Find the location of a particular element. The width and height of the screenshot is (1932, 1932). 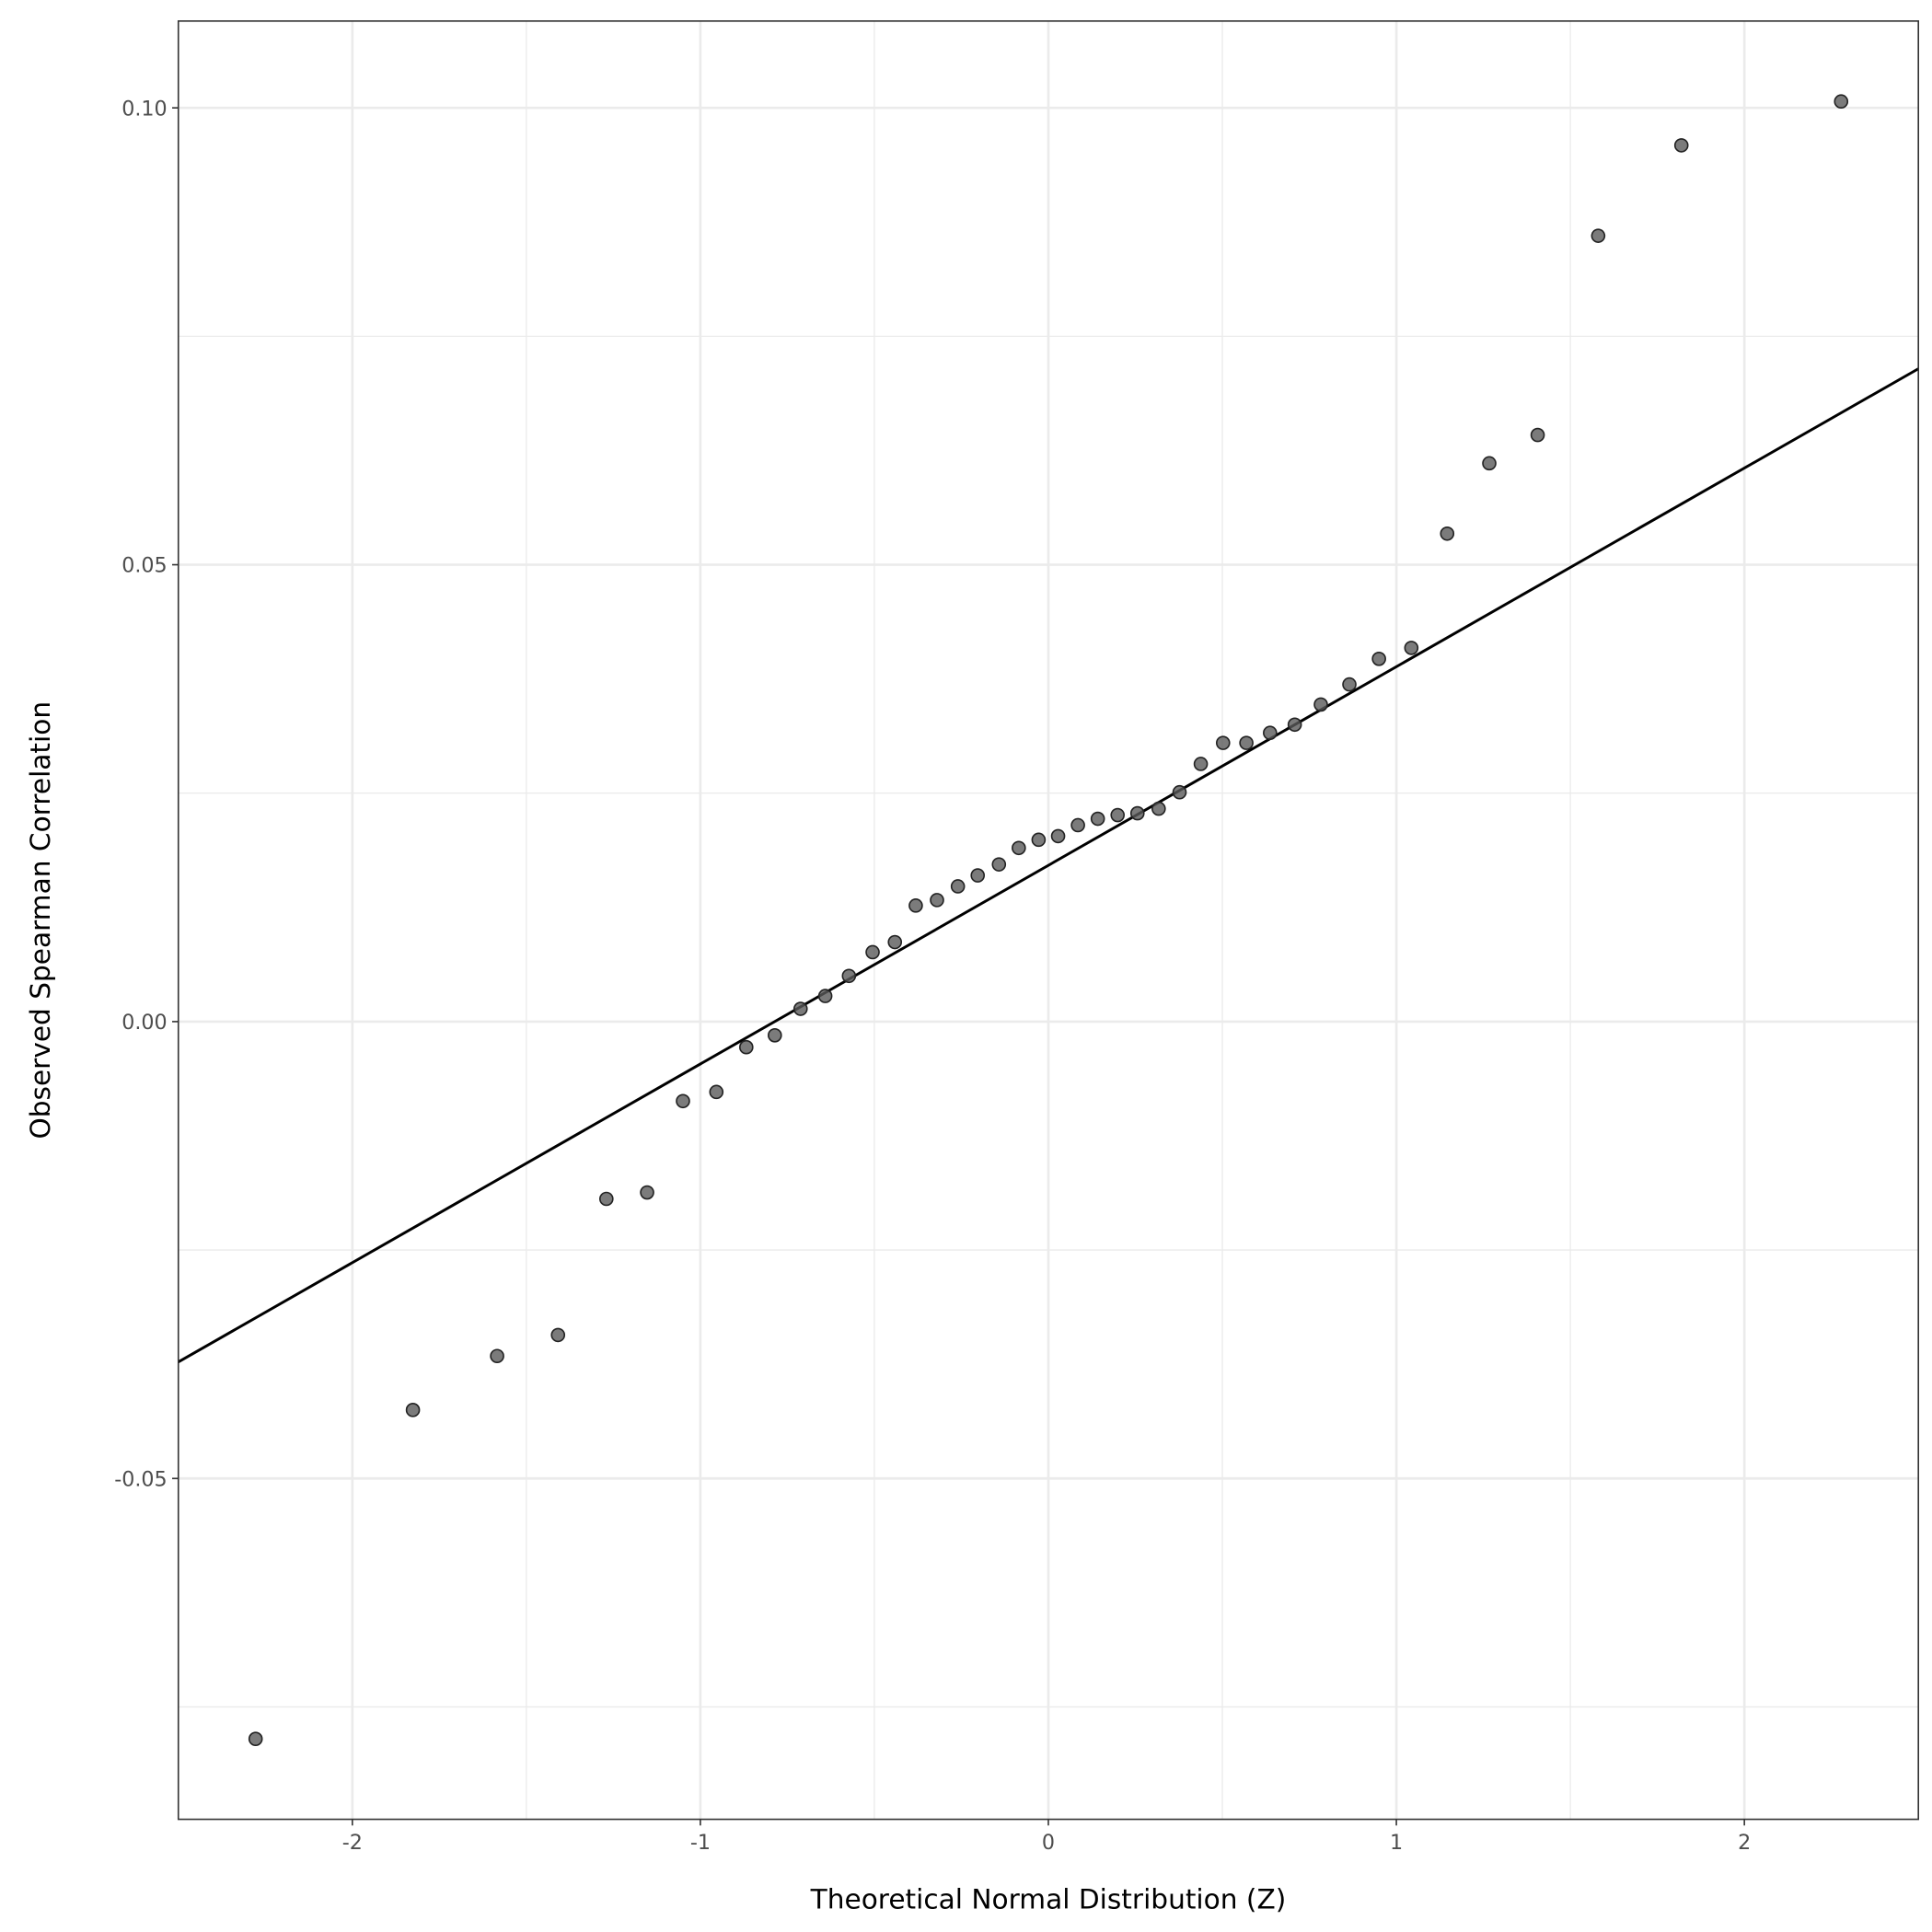

y-axis-title: Observed Spearman Correlation is located at coordinates (40, 921).